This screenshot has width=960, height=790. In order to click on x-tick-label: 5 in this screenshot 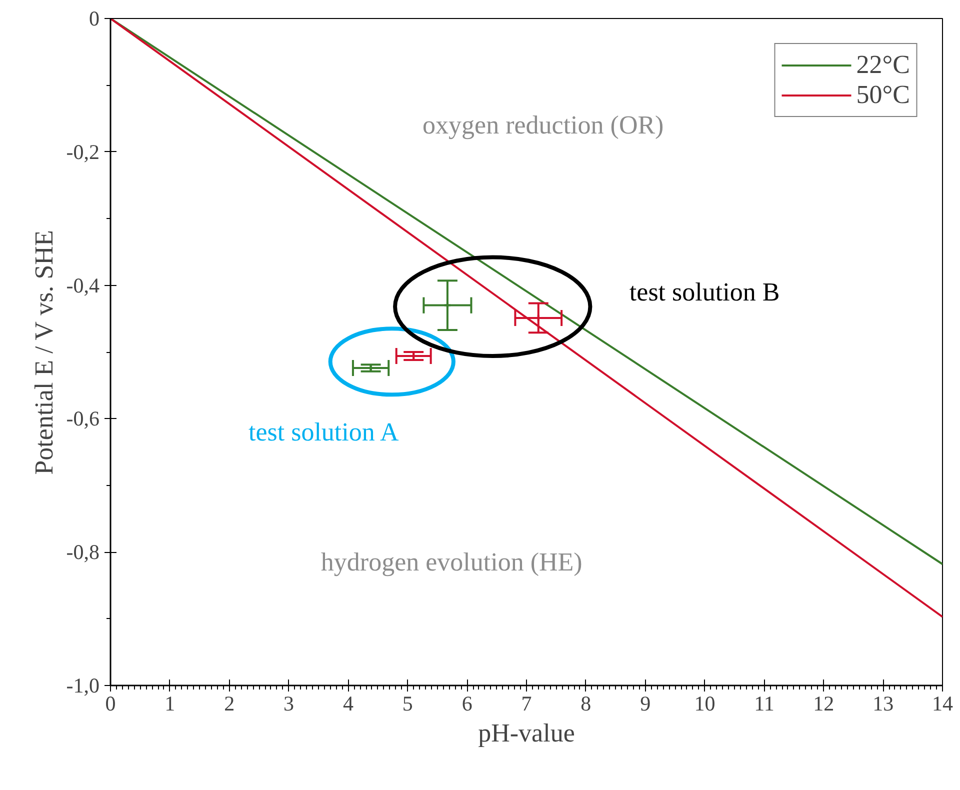, I will do `click(407, 704)`.